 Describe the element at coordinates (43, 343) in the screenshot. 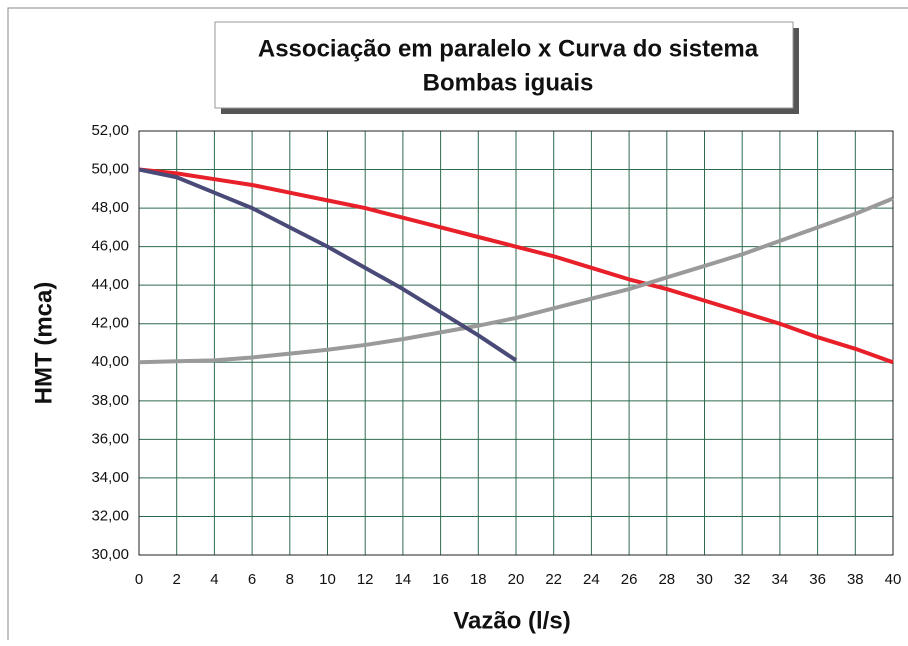

I see `y-axis-label: HMT (mca)` at that location.